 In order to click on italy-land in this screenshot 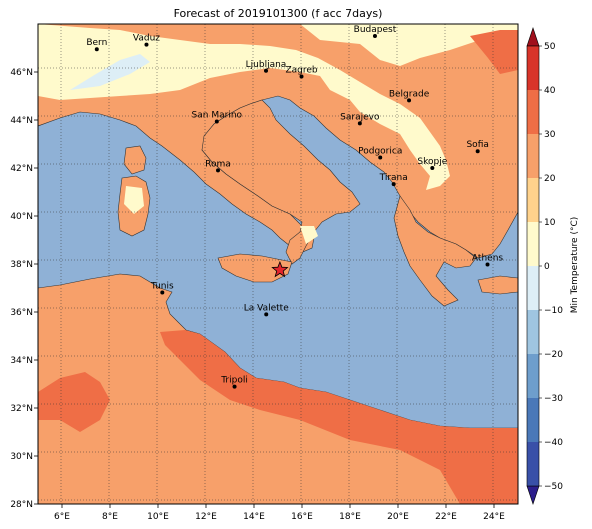, I will do `click(281, 182)`.